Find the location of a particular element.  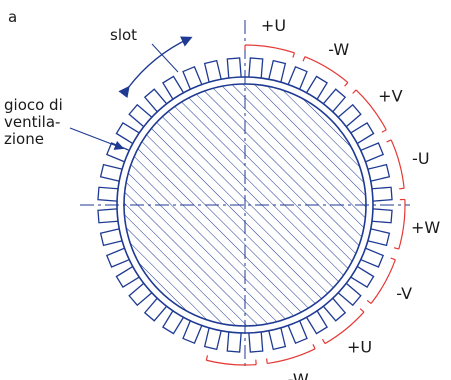

slot-pitch-arc is located at coordinates (155, 67).